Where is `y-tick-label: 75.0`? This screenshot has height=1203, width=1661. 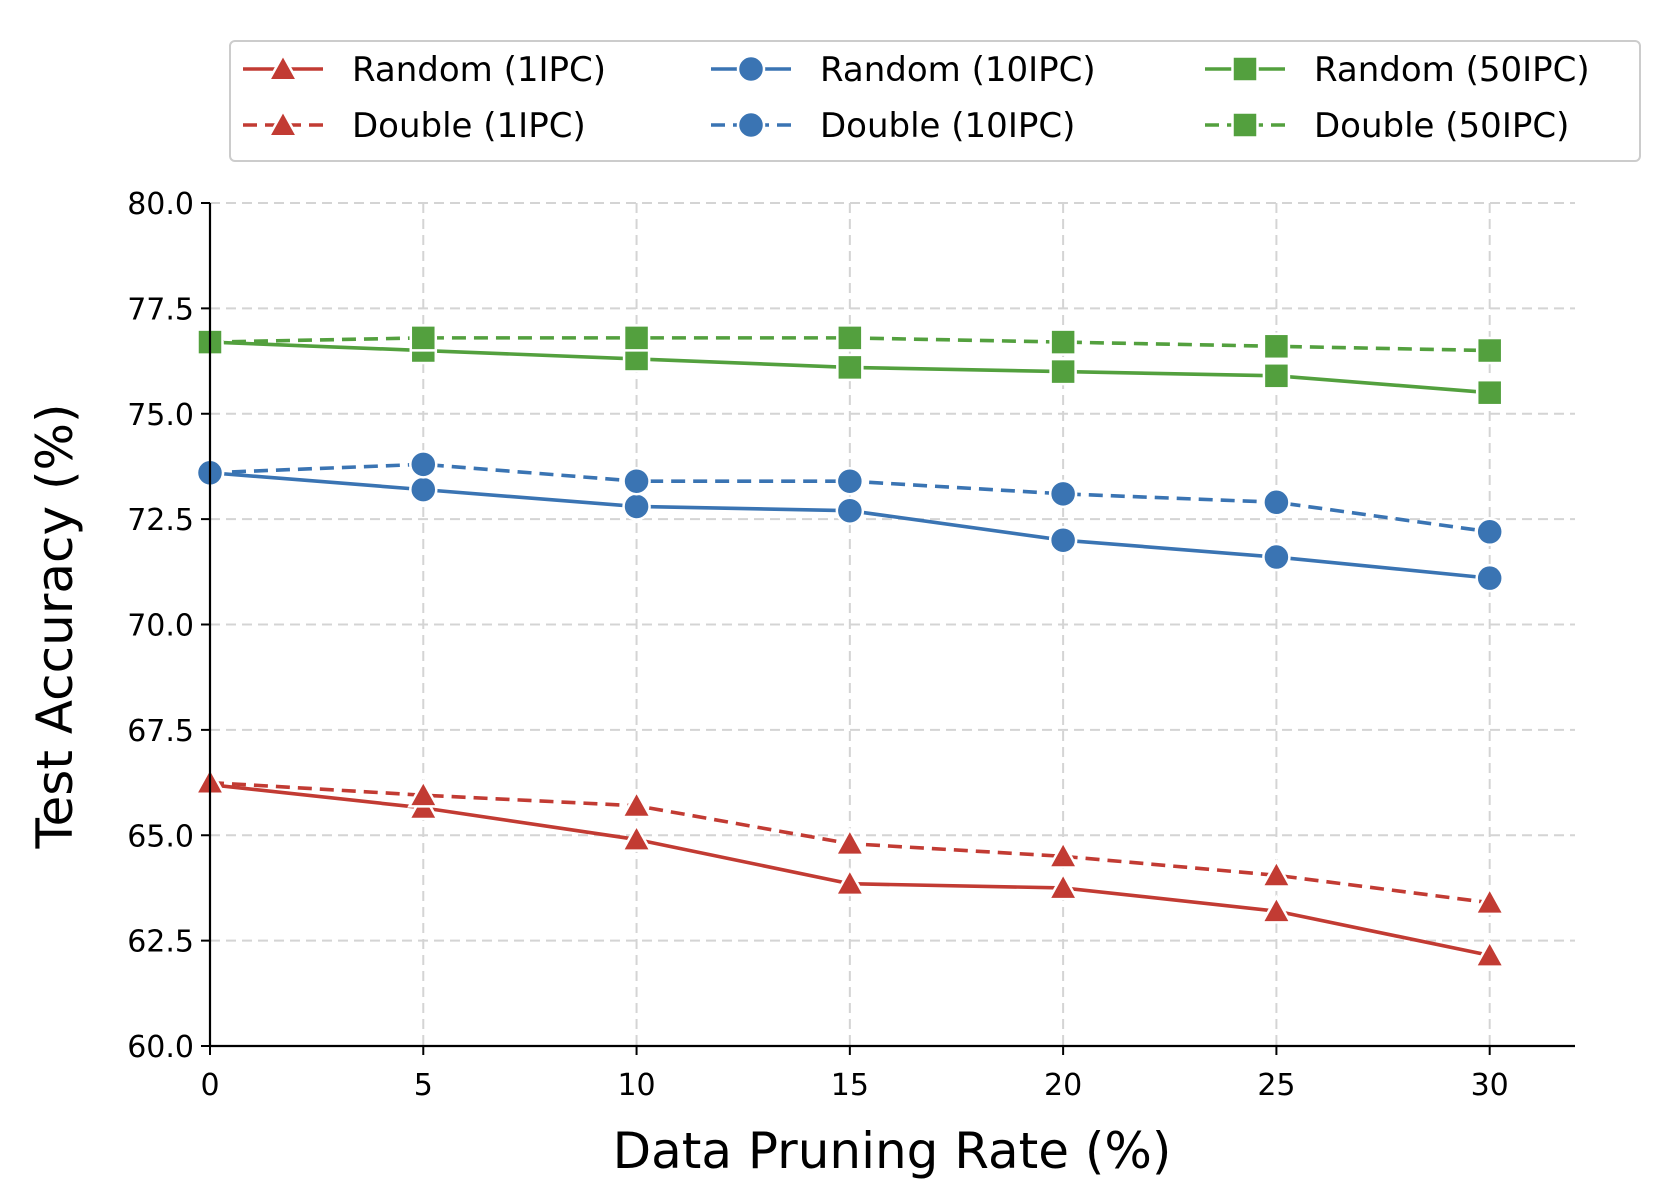 y-tick-label: 75.0 is located at coordinates (160, 415).